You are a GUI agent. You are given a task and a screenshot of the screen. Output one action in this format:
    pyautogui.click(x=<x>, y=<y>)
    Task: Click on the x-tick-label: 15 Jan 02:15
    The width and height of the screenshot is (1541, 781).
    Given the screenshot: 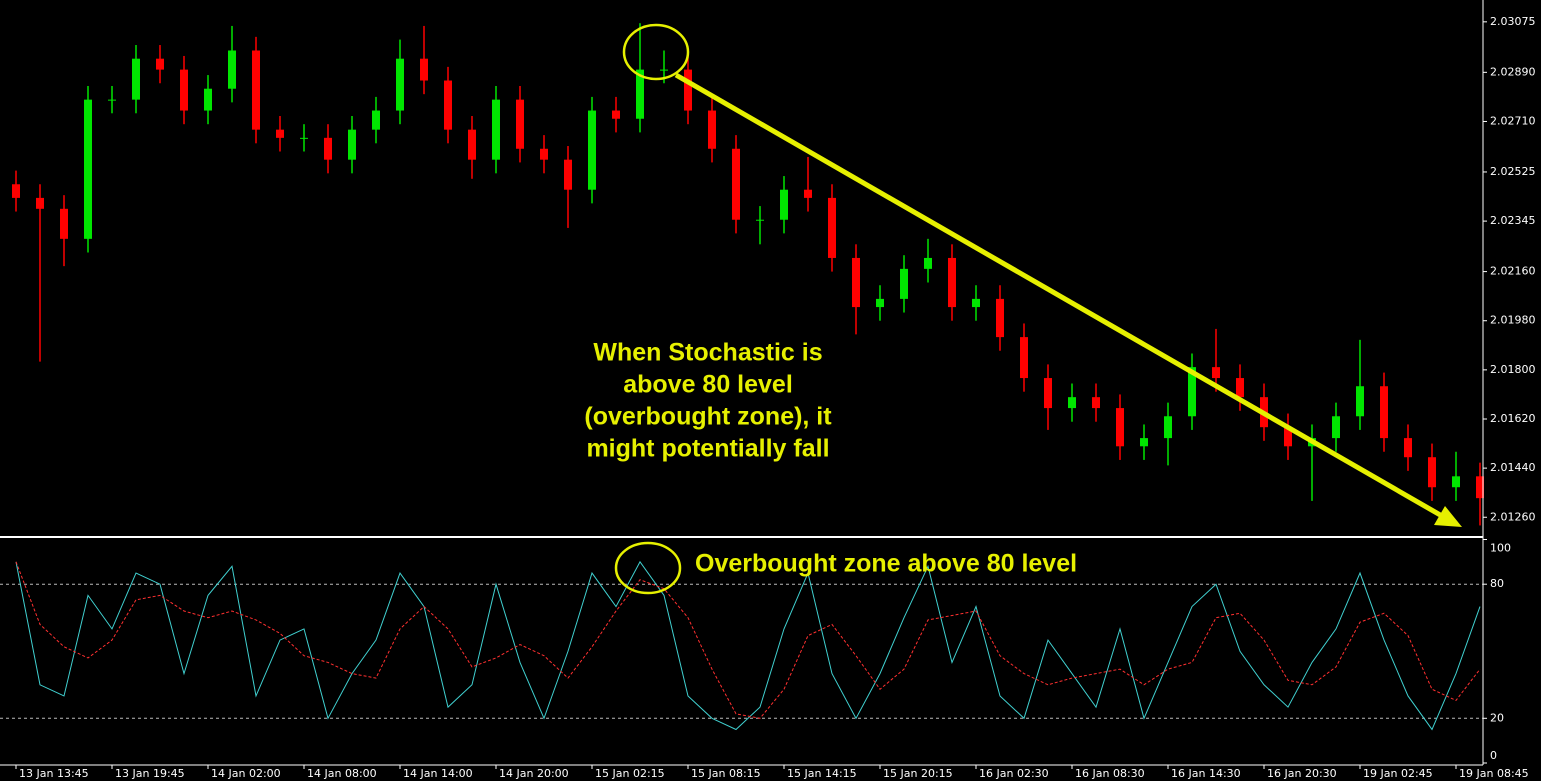 What is the action you would take?
    pyautogui.click(x=630, y=773)
    